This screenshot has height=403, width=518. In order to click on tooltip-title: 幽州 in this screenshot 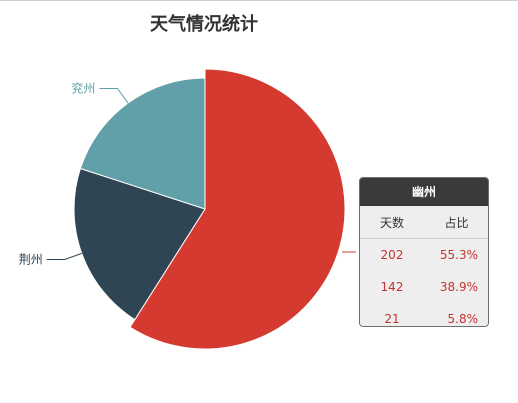, I will do `click(424, 192)`.